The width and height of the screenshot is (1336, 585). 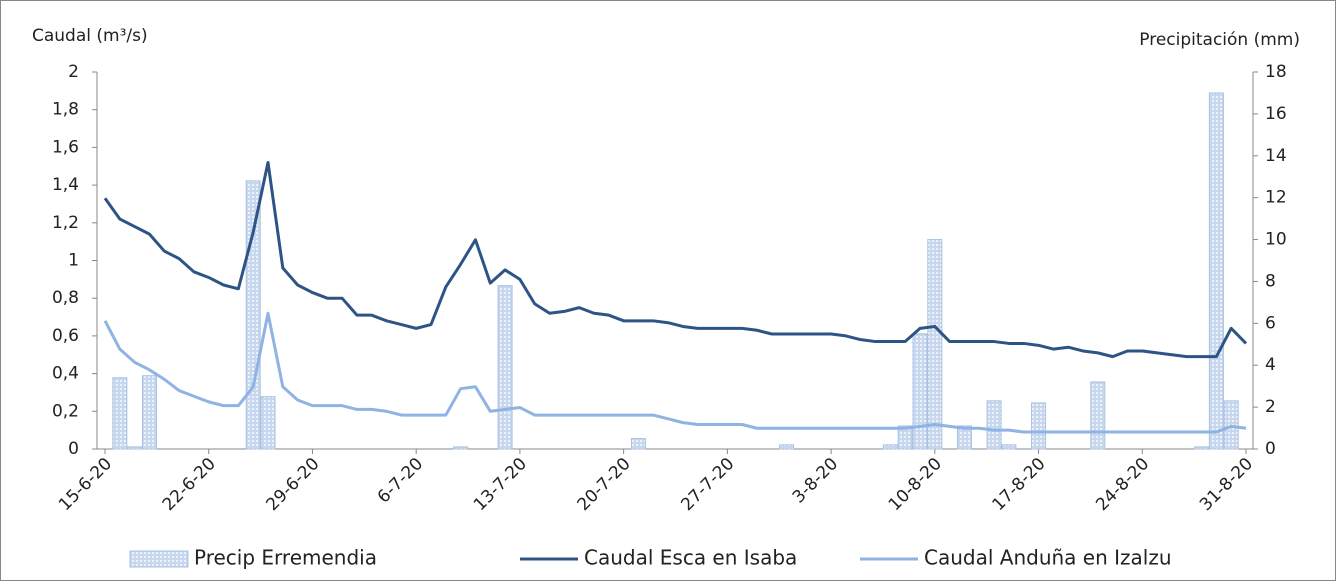 I want to click on y-tick-label: 1,8, so click(x=65, y=110).